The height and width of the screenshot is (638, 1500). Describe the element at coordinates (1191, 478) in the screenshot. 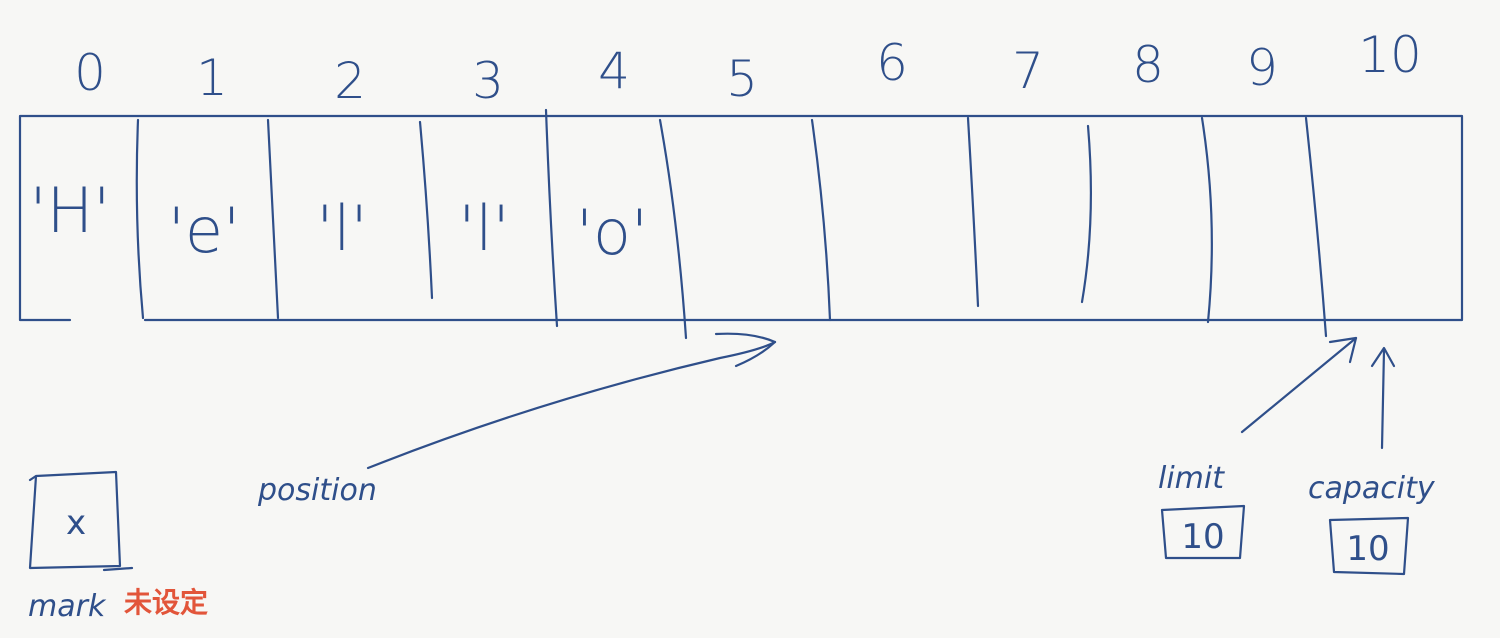

I see `limit-label: limit` at that location.